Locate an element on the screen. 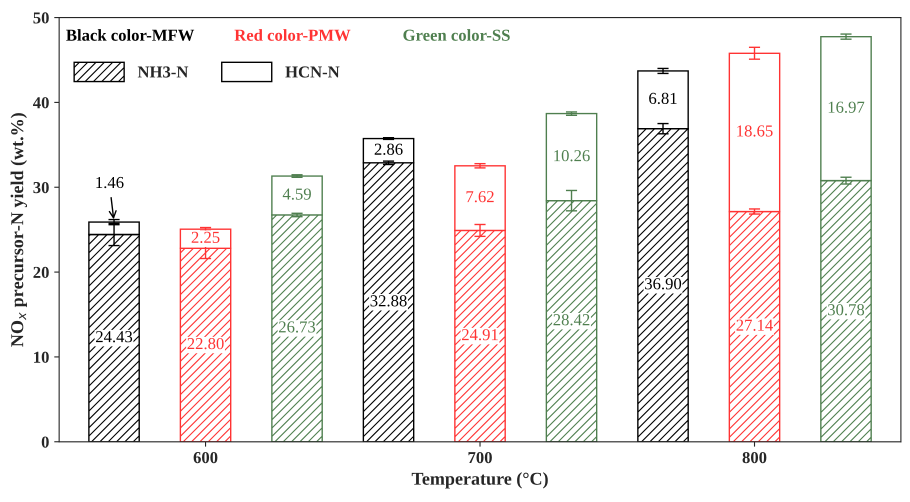 Image resolution: width=910 pixels, height=502 pixels. data-label: 16.97 is located at coordinates (846, 107).